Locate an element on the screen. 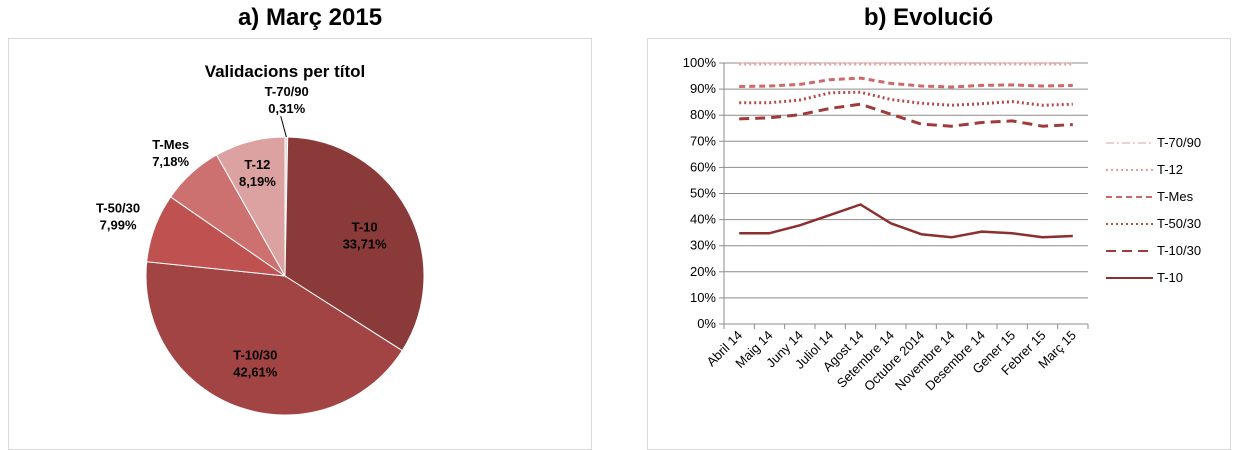  legend-label: T-10 is located at coordinates (1170, 277).